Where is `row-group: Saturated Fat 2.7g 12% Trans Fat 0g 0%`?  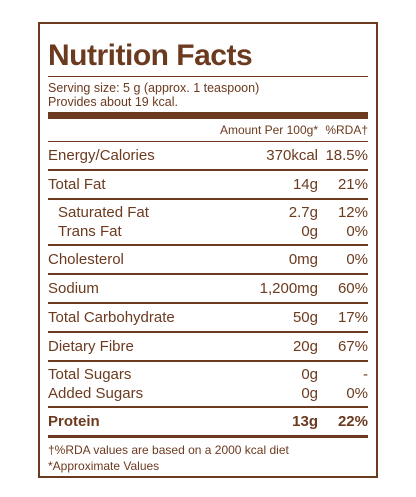
row-group: Saturated Fat 2.7g 12% Trans Fat 0g 0% is located at coordinates (208, 222).